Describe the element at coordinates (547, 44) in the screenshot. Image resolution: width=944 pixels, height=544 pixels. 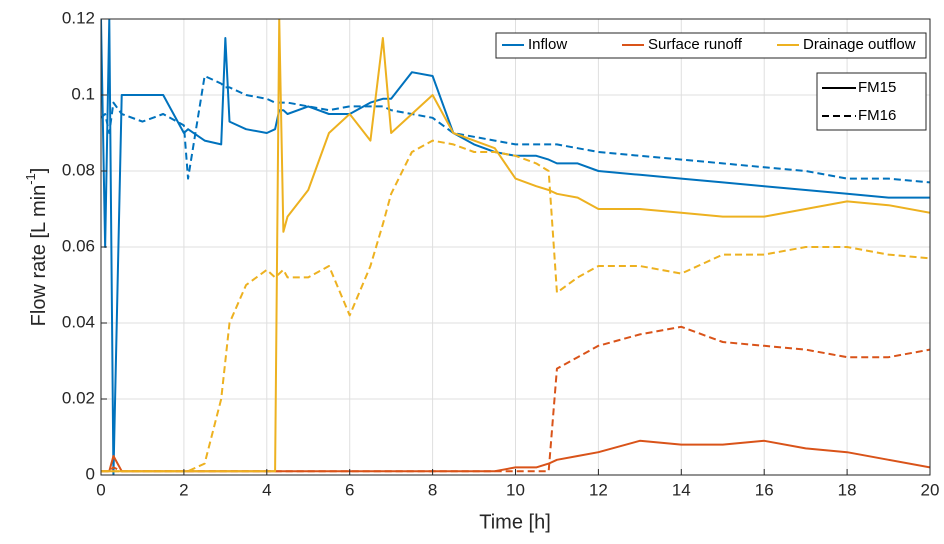
I see `legend-label: Inflow` at that location.